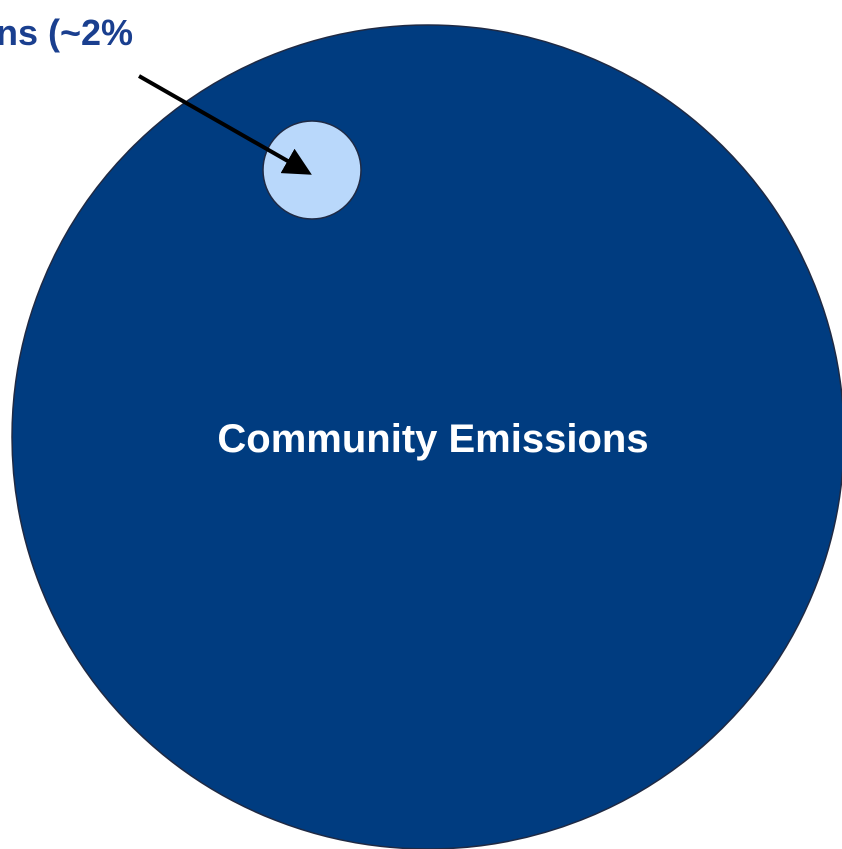  I want to click on government-emissions-circle, so click(312, 170).